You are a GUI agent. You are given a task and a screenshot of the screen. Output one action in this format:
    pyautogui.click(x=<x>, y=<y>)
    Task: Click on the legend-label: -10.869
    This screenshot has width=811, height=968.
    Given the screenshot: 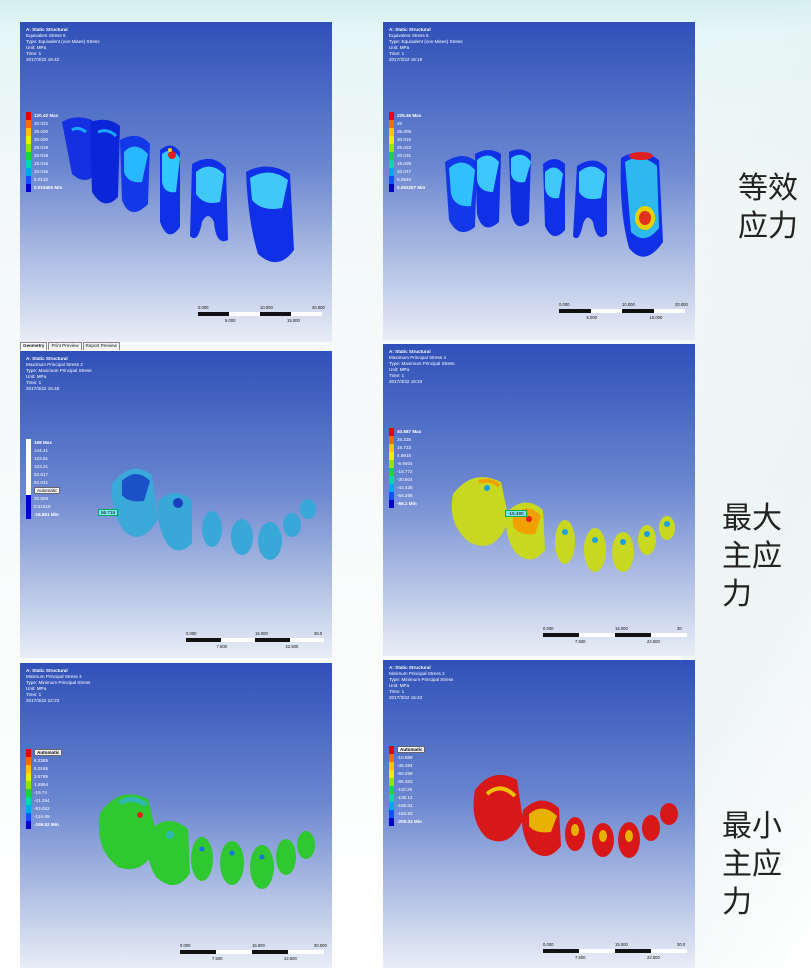 What is the action you would take?
    pyautogui.click(x=405, y=757)
    